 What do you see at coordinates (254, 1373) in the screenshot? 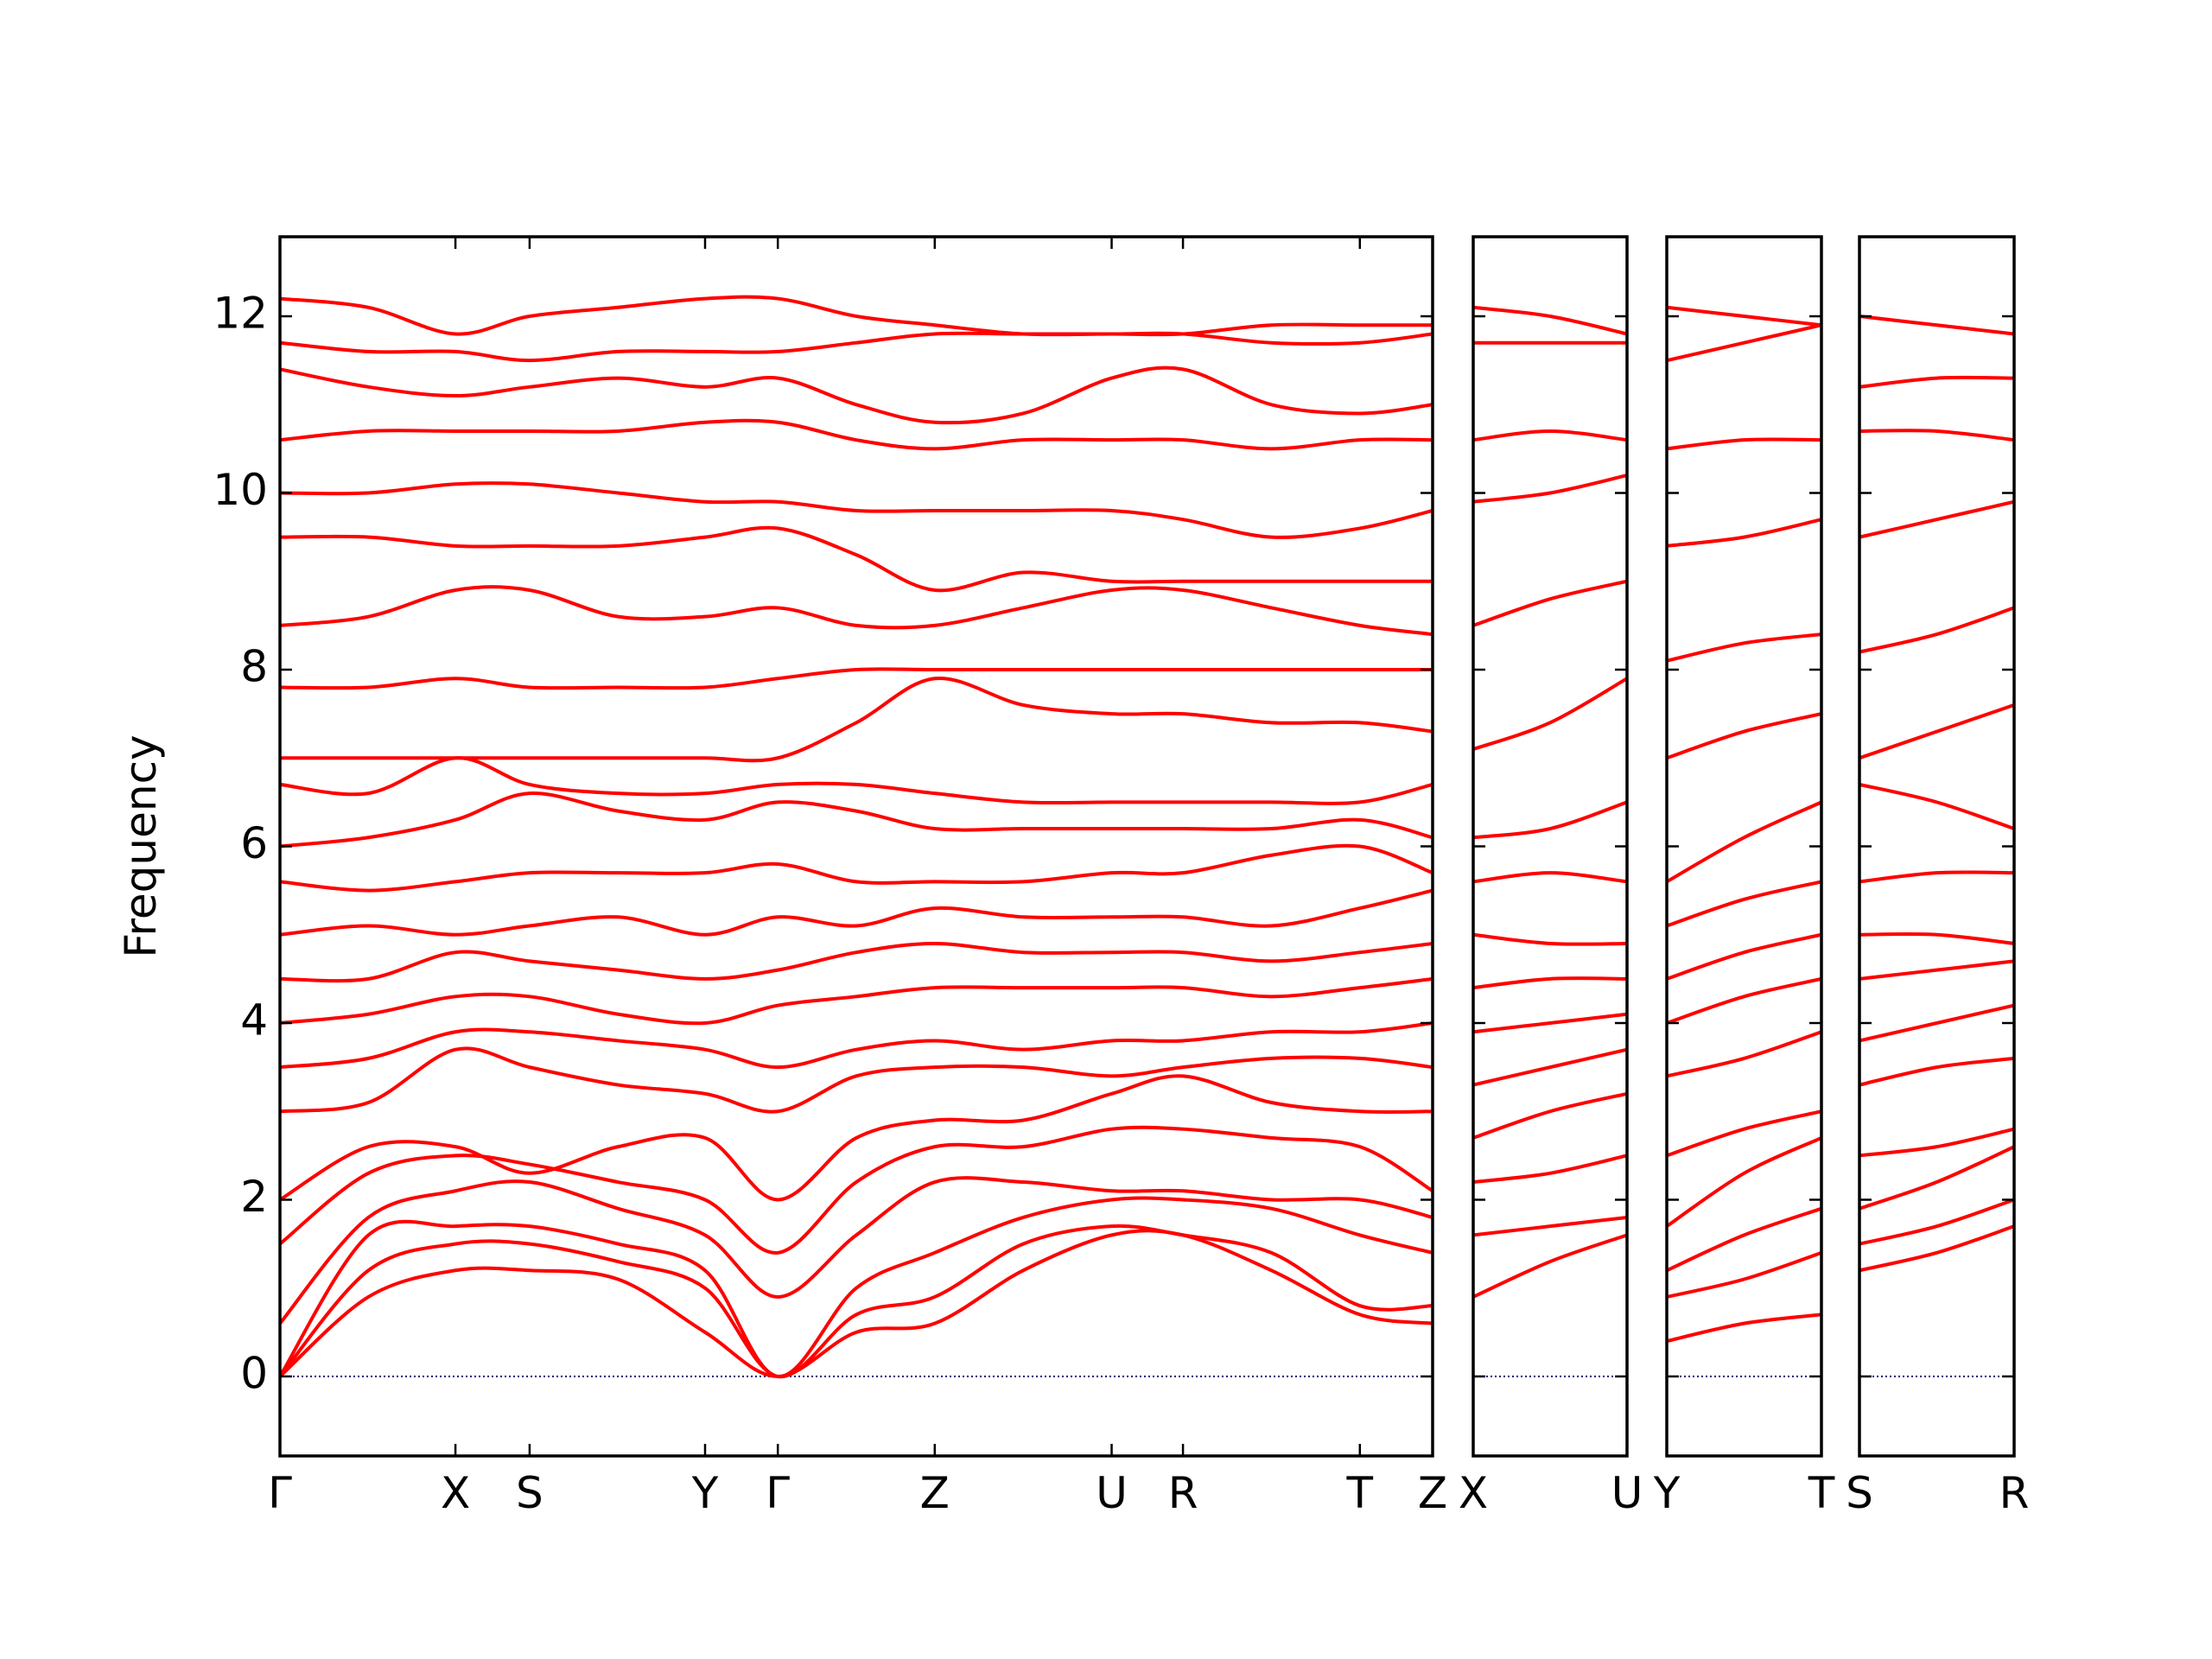
I see `y-tick-label: 0` at bounding box center [254, 1373].